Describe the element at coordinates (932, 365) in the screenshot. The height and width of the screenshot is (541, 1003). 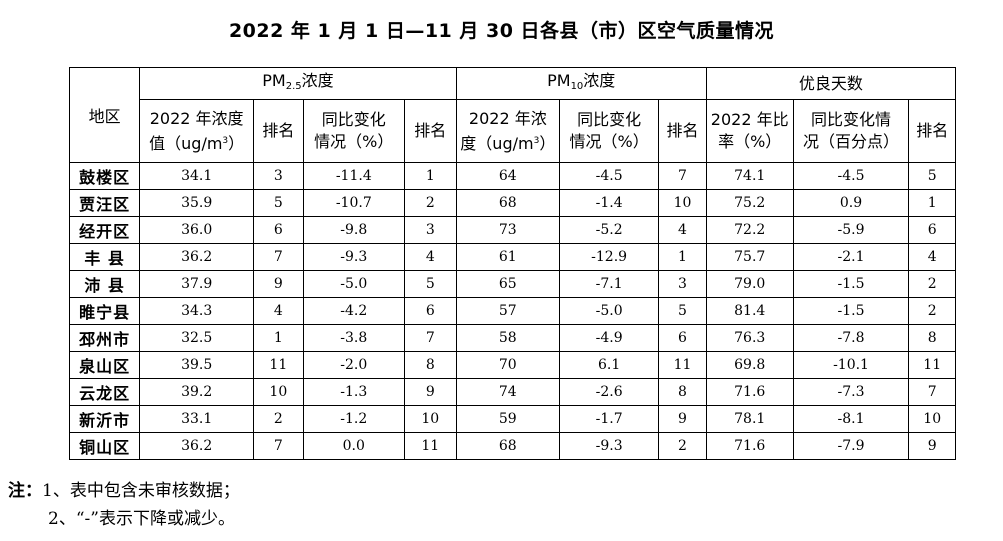
I see `cell-good-rank: 11` at that location.